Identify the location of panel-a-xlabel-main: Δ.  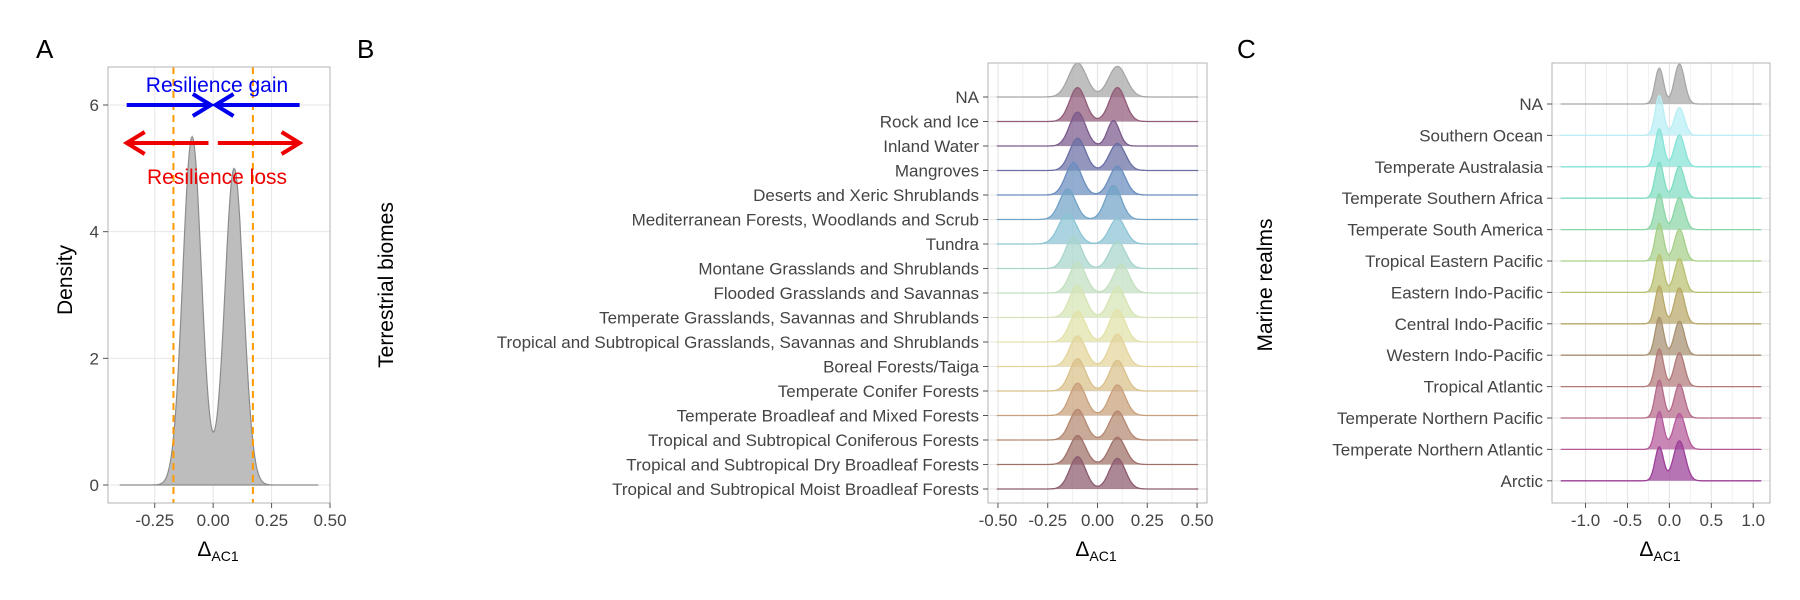
(204, 549).